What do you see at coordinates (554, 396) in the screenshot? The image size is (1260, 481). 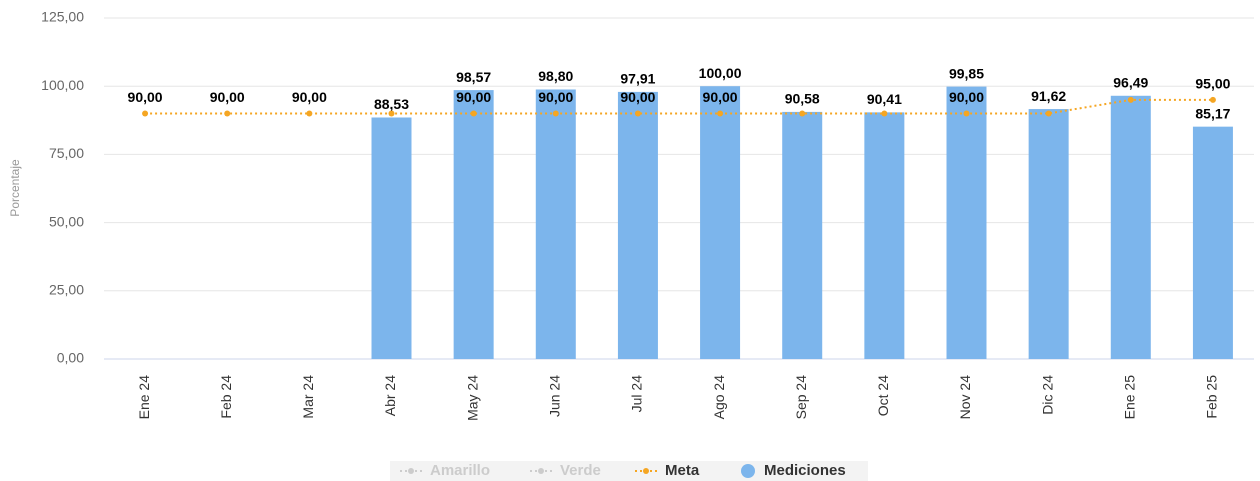 I see `x-tick-label: Jun 24` at bounding box center [554, 396].